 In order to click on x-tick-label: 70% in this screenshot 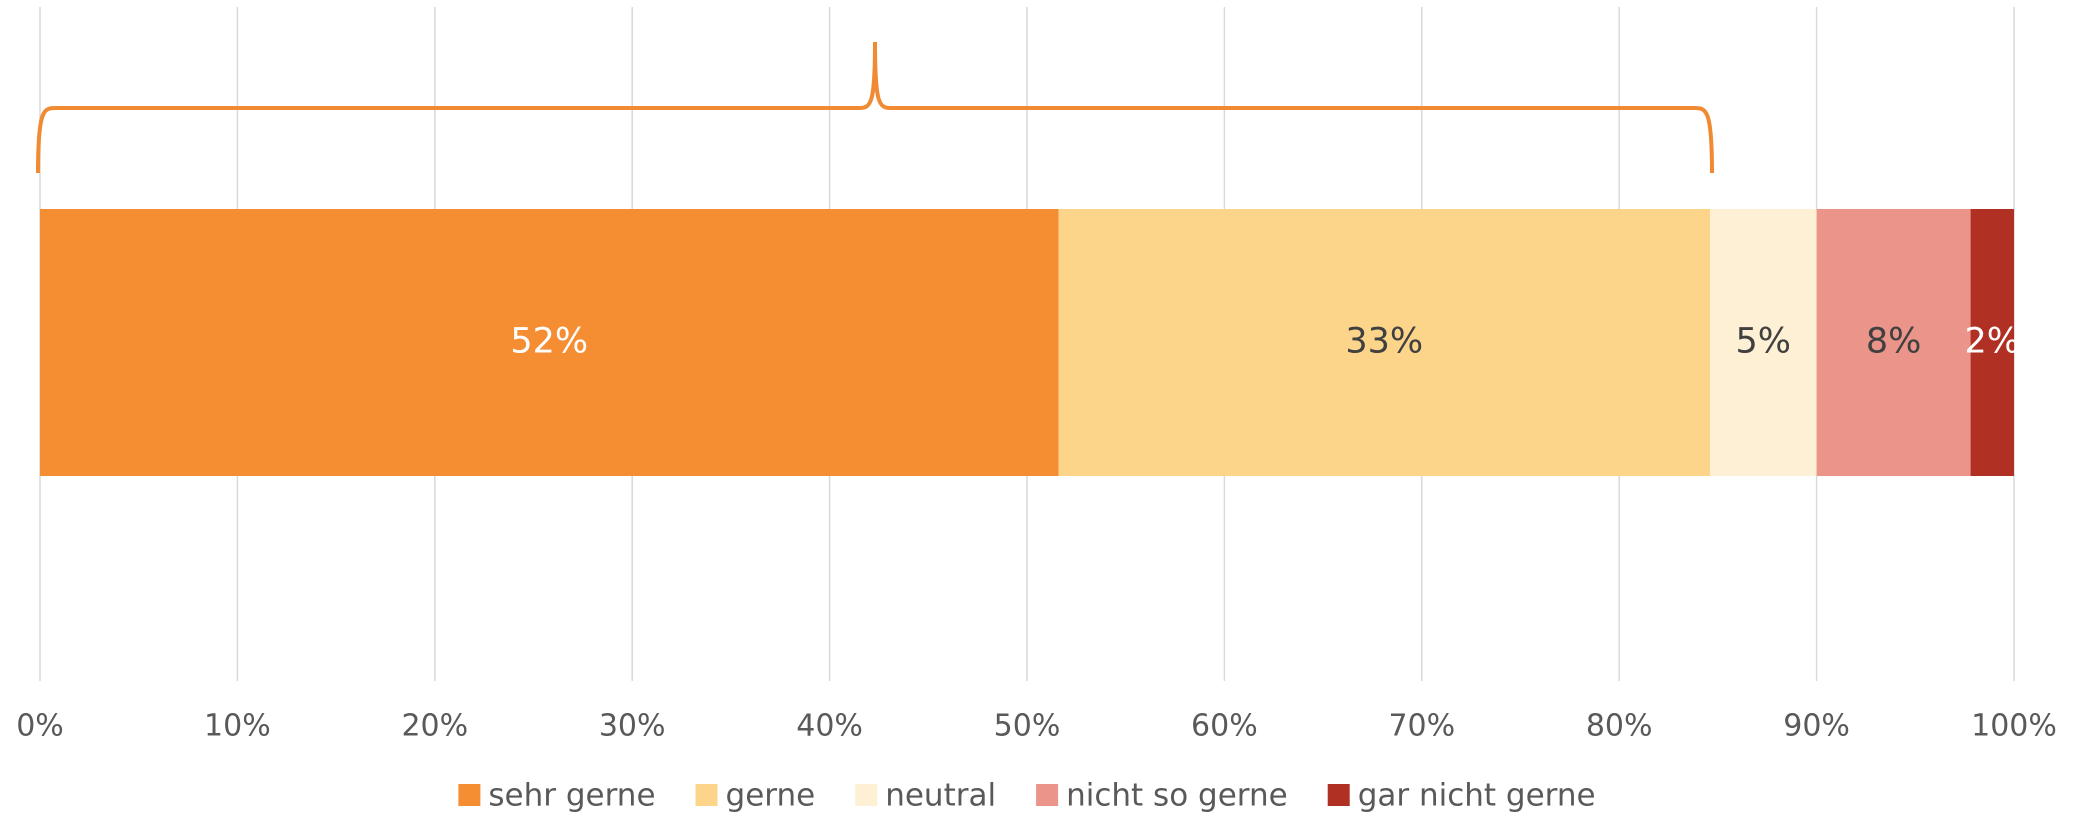, I will do `click(1421, 726)`.